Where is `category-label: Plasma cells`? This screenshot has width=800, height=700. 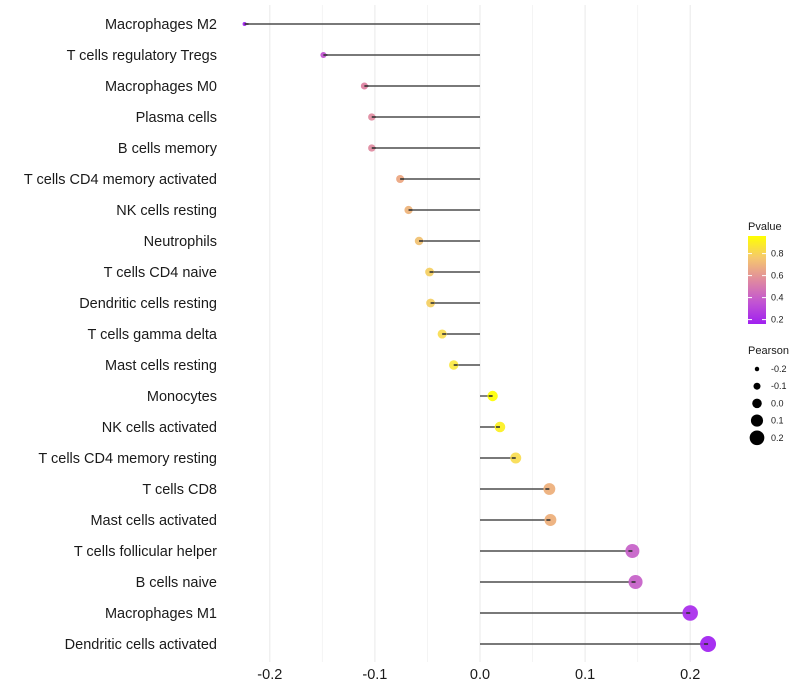 category-label: Plasma cells is located at coordinates (176, 118).